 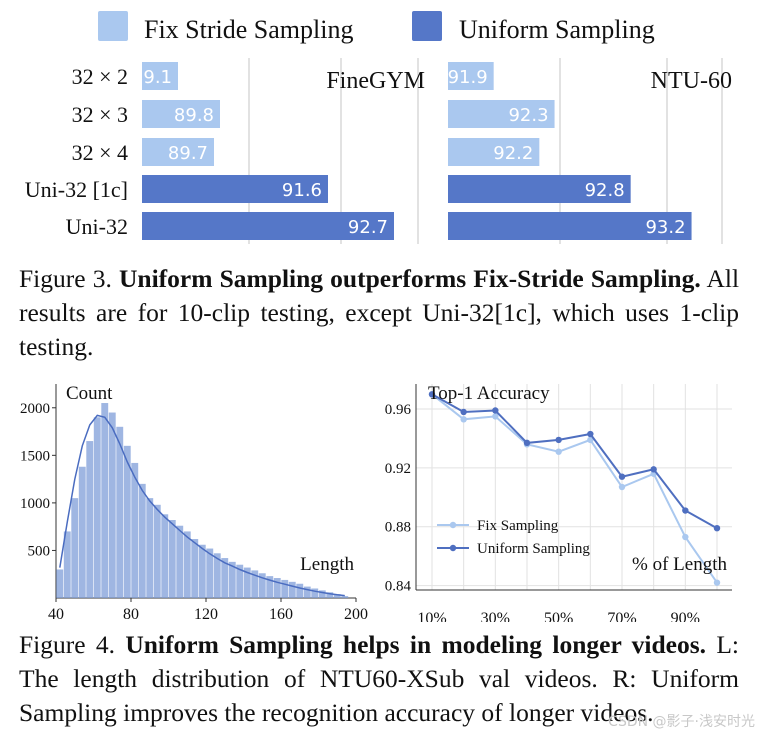 What do you see at coordinates (605, 190) in the screenshot?
I see `bar-value-label: 92.8` at bounding box center [605, 190].